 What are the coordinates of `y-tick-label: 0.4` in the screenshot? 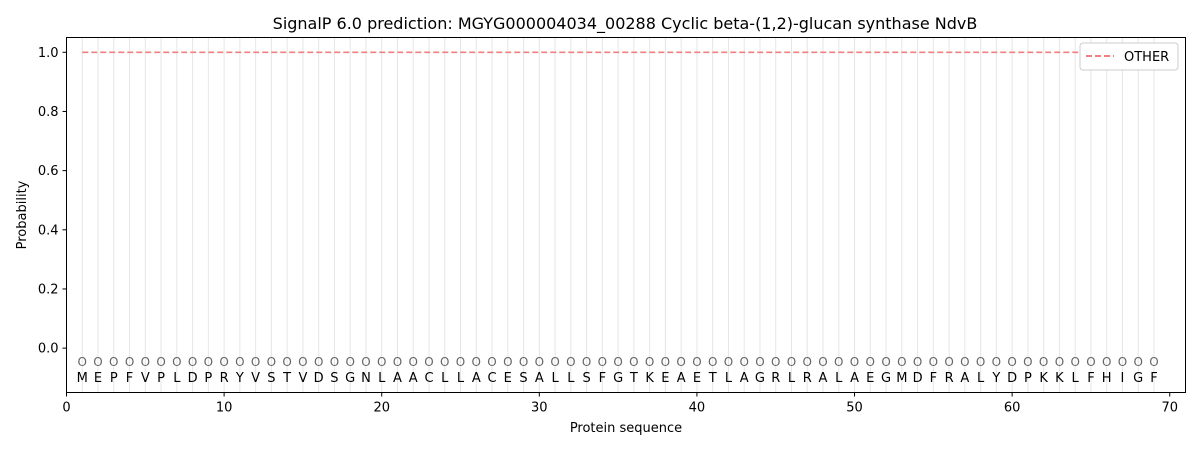 It's located at (48, 230).